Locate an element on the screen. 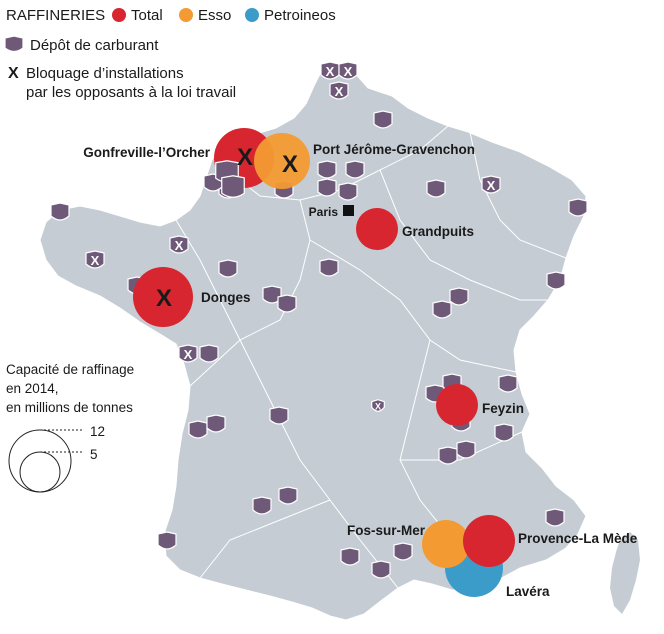 The image size is (664, 634). scale-circle-large is located at coordinates (40, 461).